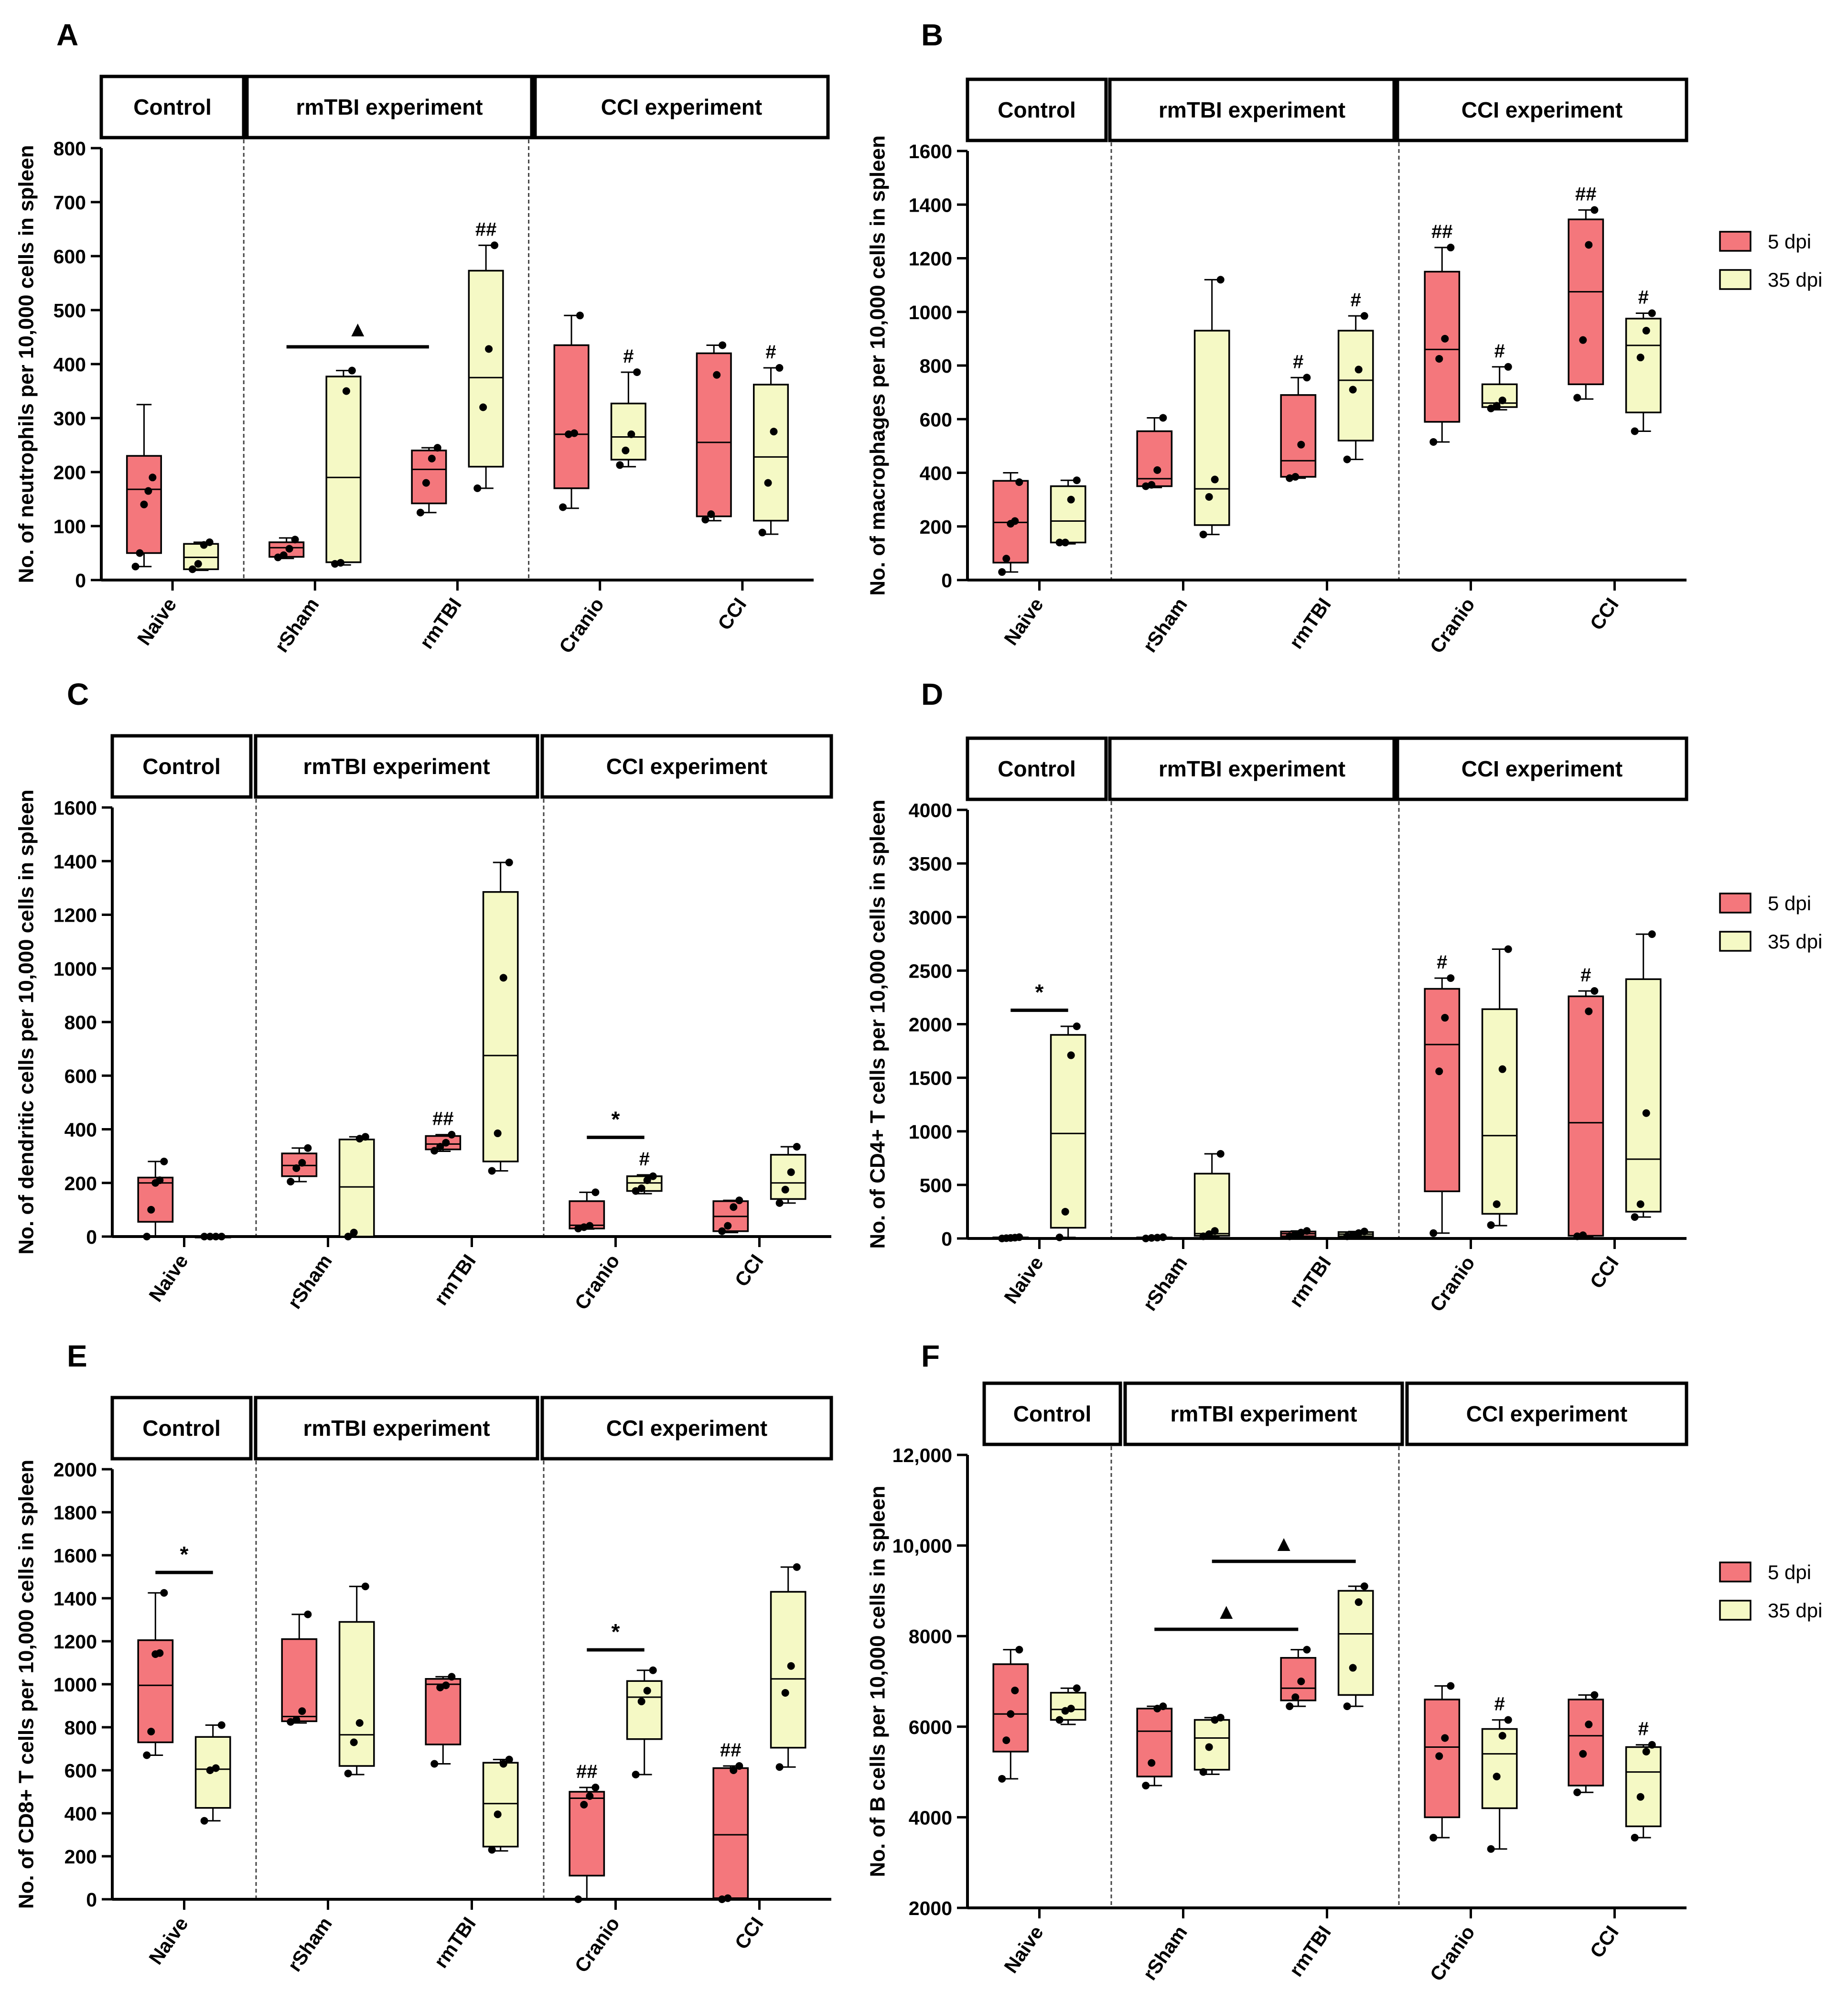 The height and width of the screenshot is (2002, 1848). Describe the element at coordinates (930, 810) in the screenshot. I see `y-tick-label: 4000` at that location.